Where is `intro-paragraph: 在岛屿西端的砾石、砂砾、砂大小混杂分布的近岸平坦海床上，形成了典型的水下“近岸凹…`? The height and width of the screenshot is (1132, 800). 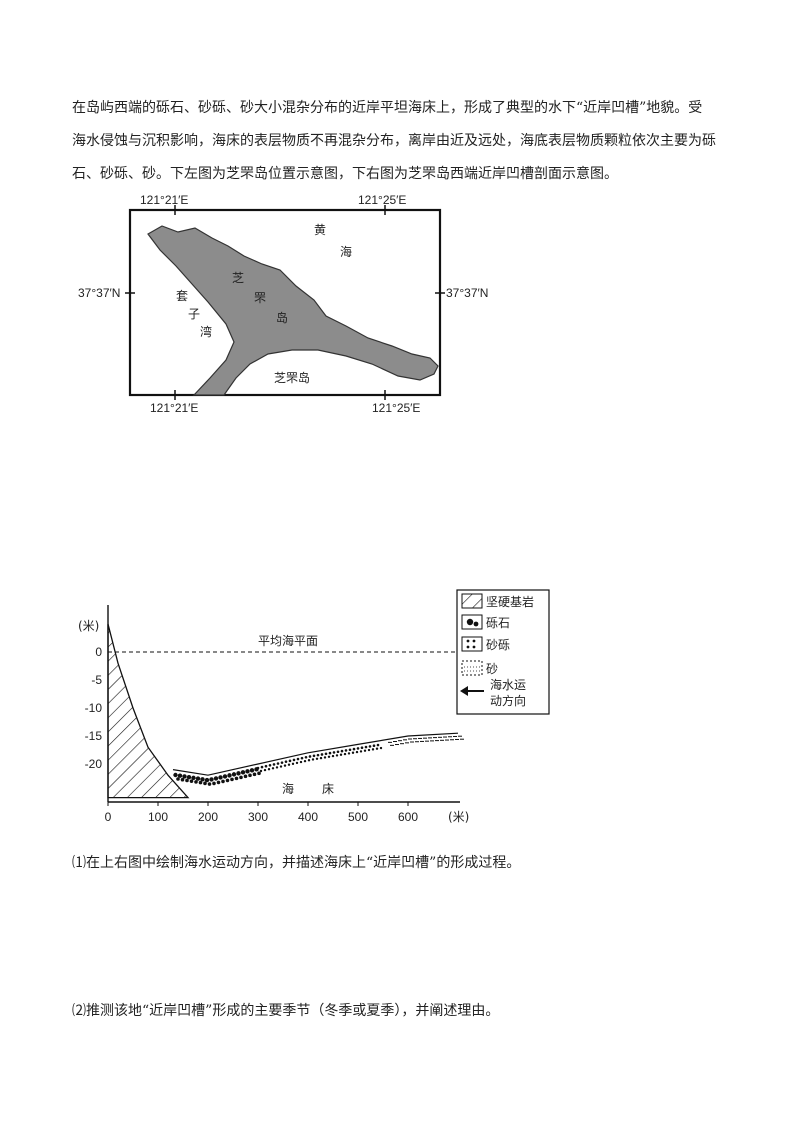 intro-paragraph: 在岛屿西端的砾石、砂砾、砂大小混杂分布的近岸平坦海床上，形成了典型的水下“近岸凹… is located at coordinates (402, 141).